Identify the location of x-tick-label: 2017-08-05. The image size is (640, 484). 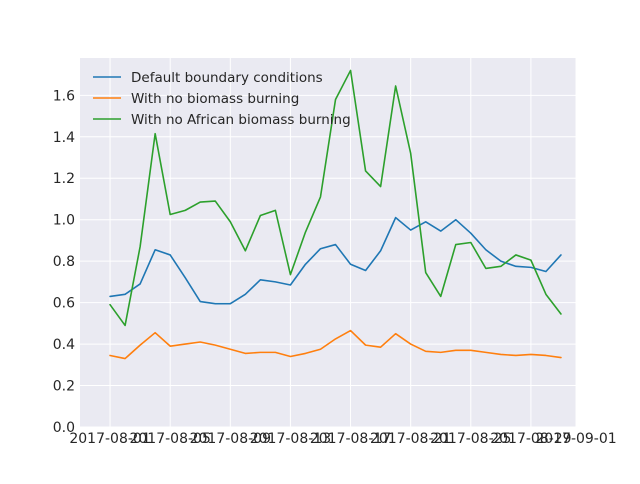
(169, 439).